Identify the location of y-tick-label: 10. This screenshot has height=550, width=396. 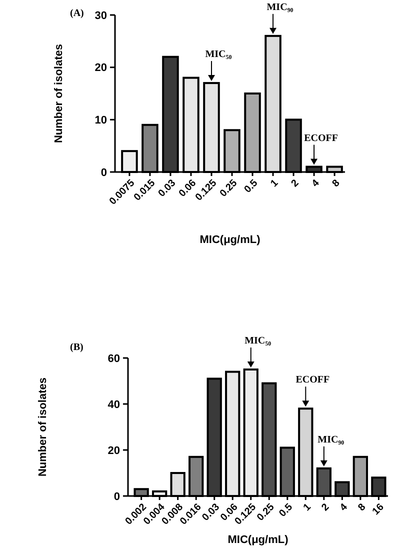
(100, 120).